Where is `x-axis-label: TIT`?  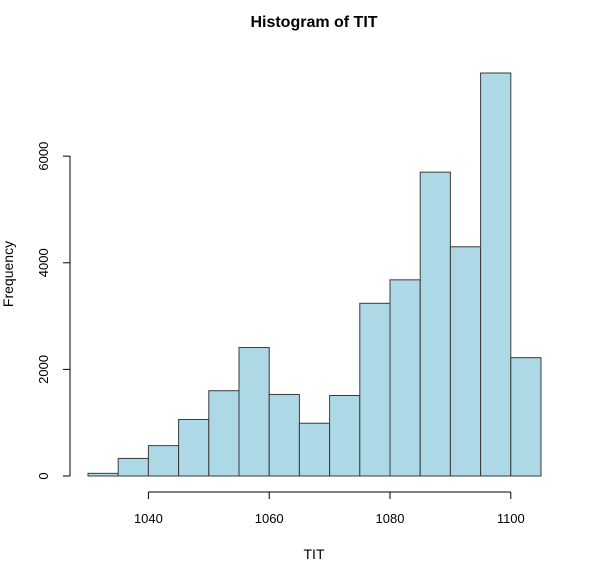
x-axis-label: TIT is located at coordinates (314, 554).